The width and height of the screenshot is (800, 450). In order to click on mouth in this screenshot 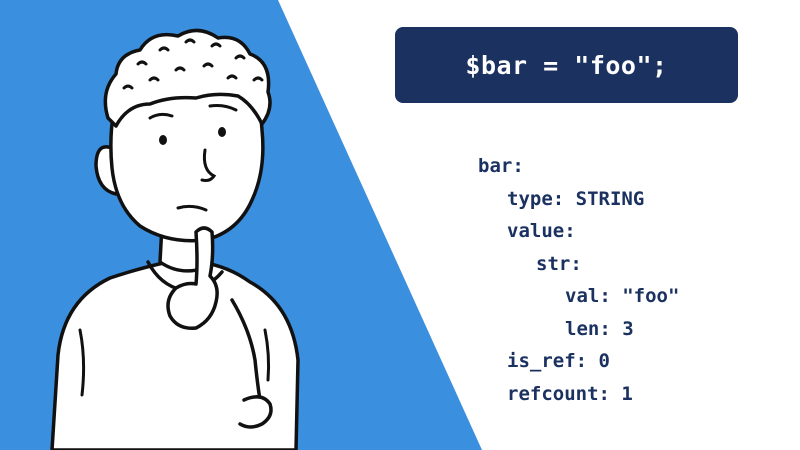, I will do `click(192, 208)`.